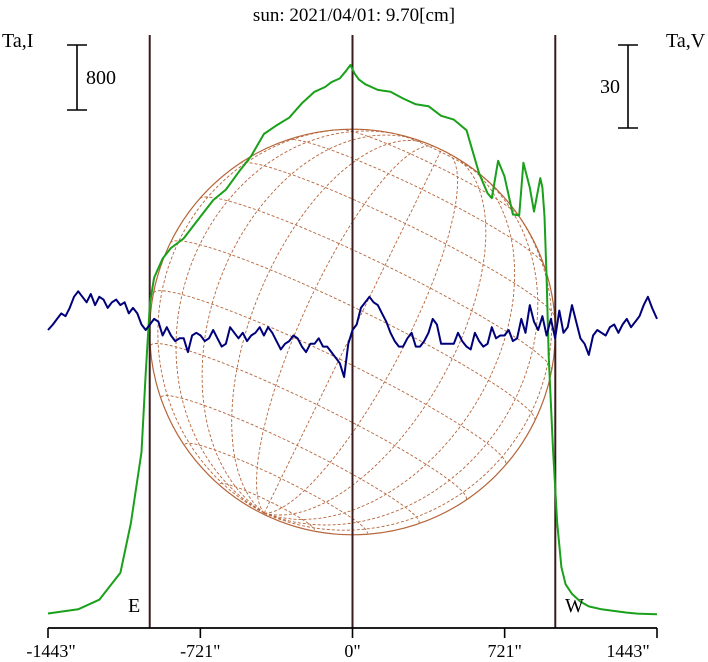 This screenshot has height=662, width=708. What do you see at coordinates (686, 41) in the screenshot?
I see `y-axis-label-right: Ta,V` at bounding box center [686, 41].